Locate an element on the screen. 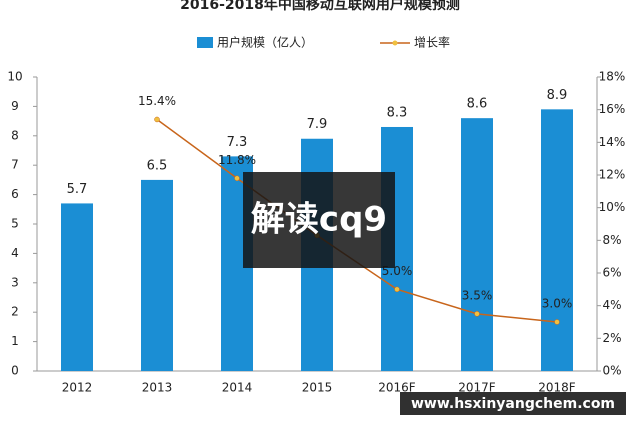 Image resolution: width=640 pixels, height=427 pixels. line-value-label: 3.0% is located at coordinates (557, 304).